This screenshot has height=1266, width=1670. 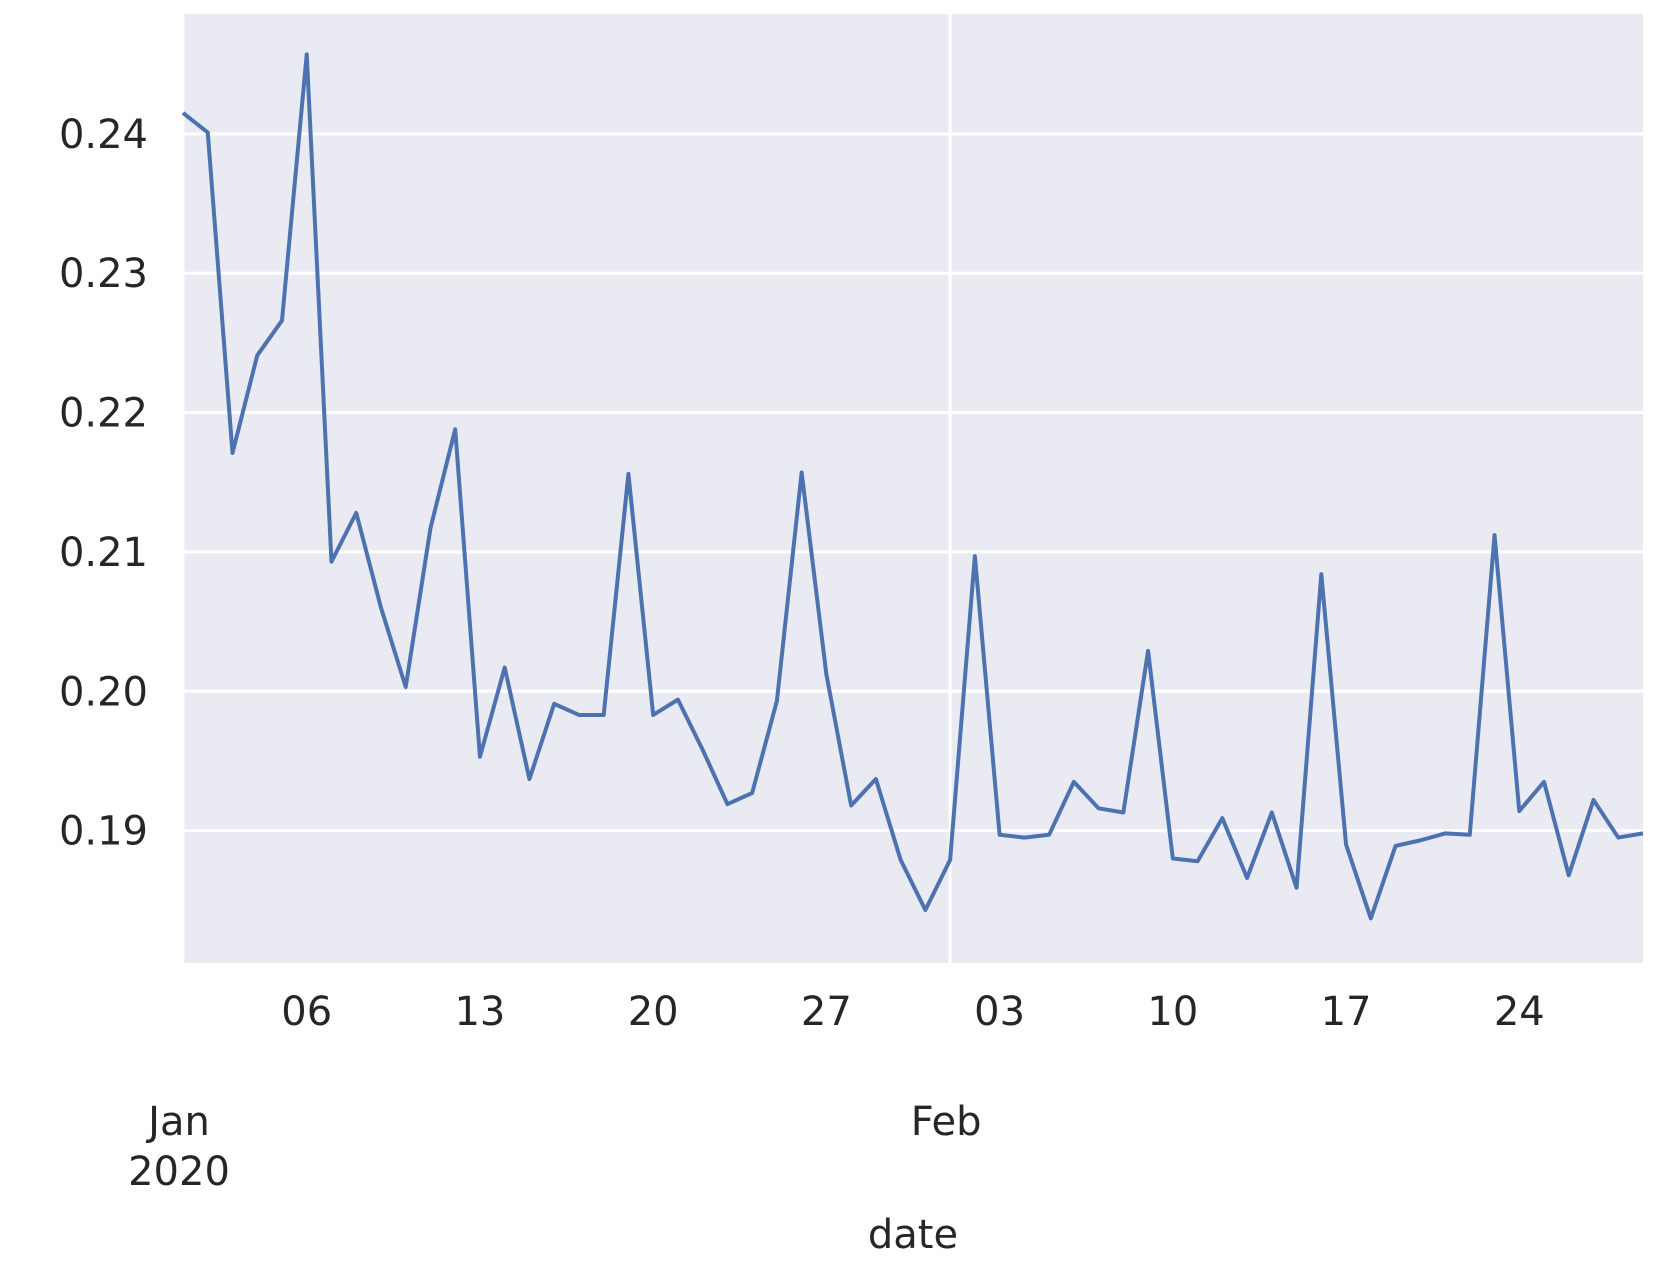 What do you see at coordinates (999, 1012) in the screenshot?
I see `x-minor-tick-label: 03` at bounding box center [999, 1012].